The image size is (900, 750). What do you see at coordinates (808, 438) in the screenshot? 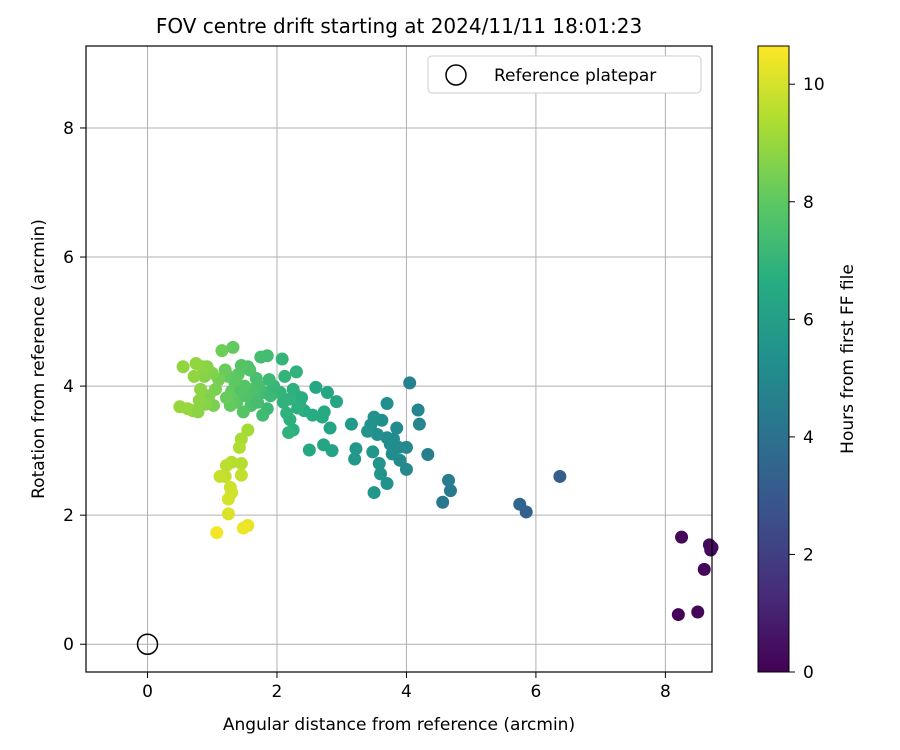
I see `colorbar-tick-label: 4` at bounding box center [808, 438].